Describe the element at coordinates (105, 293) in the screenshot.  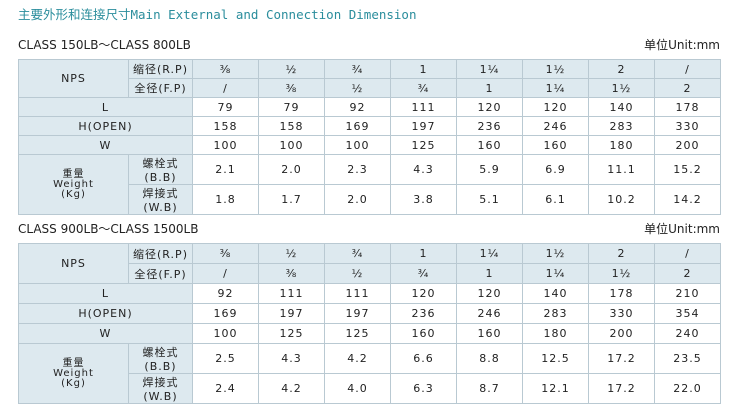
I see `row-label: L` at that location.